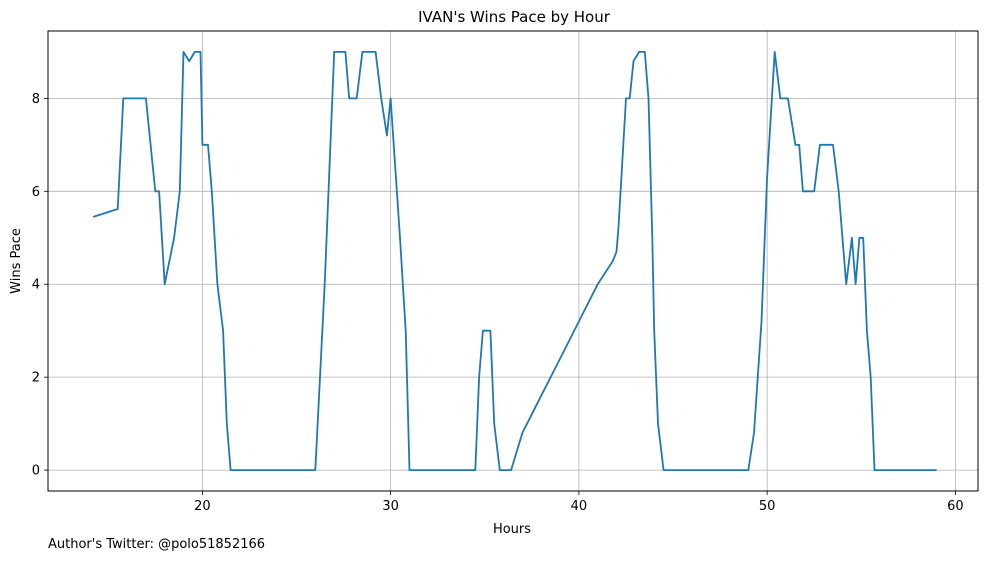 This screenshot has height=562, width=988. What do you see at coordinates (16, 261) in the screenshot?
I see `y-axis-label: Wins Pace` at bounding box center [16, 261].